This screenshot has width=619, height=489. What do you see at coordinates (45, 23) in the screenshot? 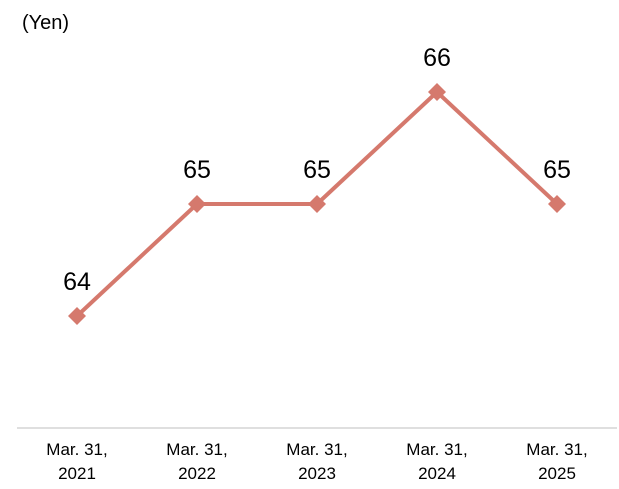
I see `y-unit-label: (Yen)` at bounding box center [45, 23].